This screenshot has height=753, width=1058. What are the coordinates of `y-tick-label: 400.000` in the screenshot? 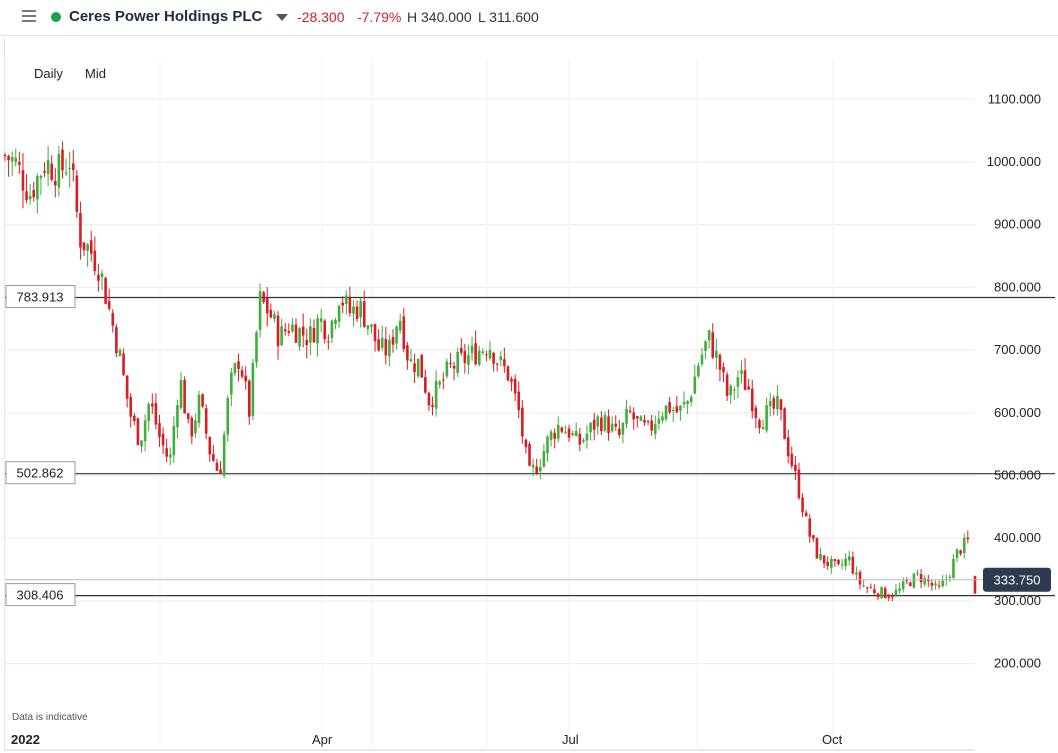 It's located at (1017, 537).